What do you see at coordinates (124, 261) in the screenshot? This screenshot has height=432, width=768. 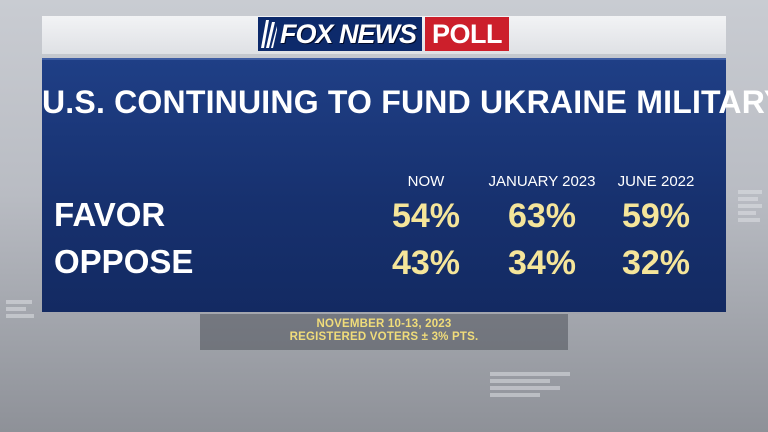 I see `row-label-oppose: OPPOSE` at bounding box center [124, 261].